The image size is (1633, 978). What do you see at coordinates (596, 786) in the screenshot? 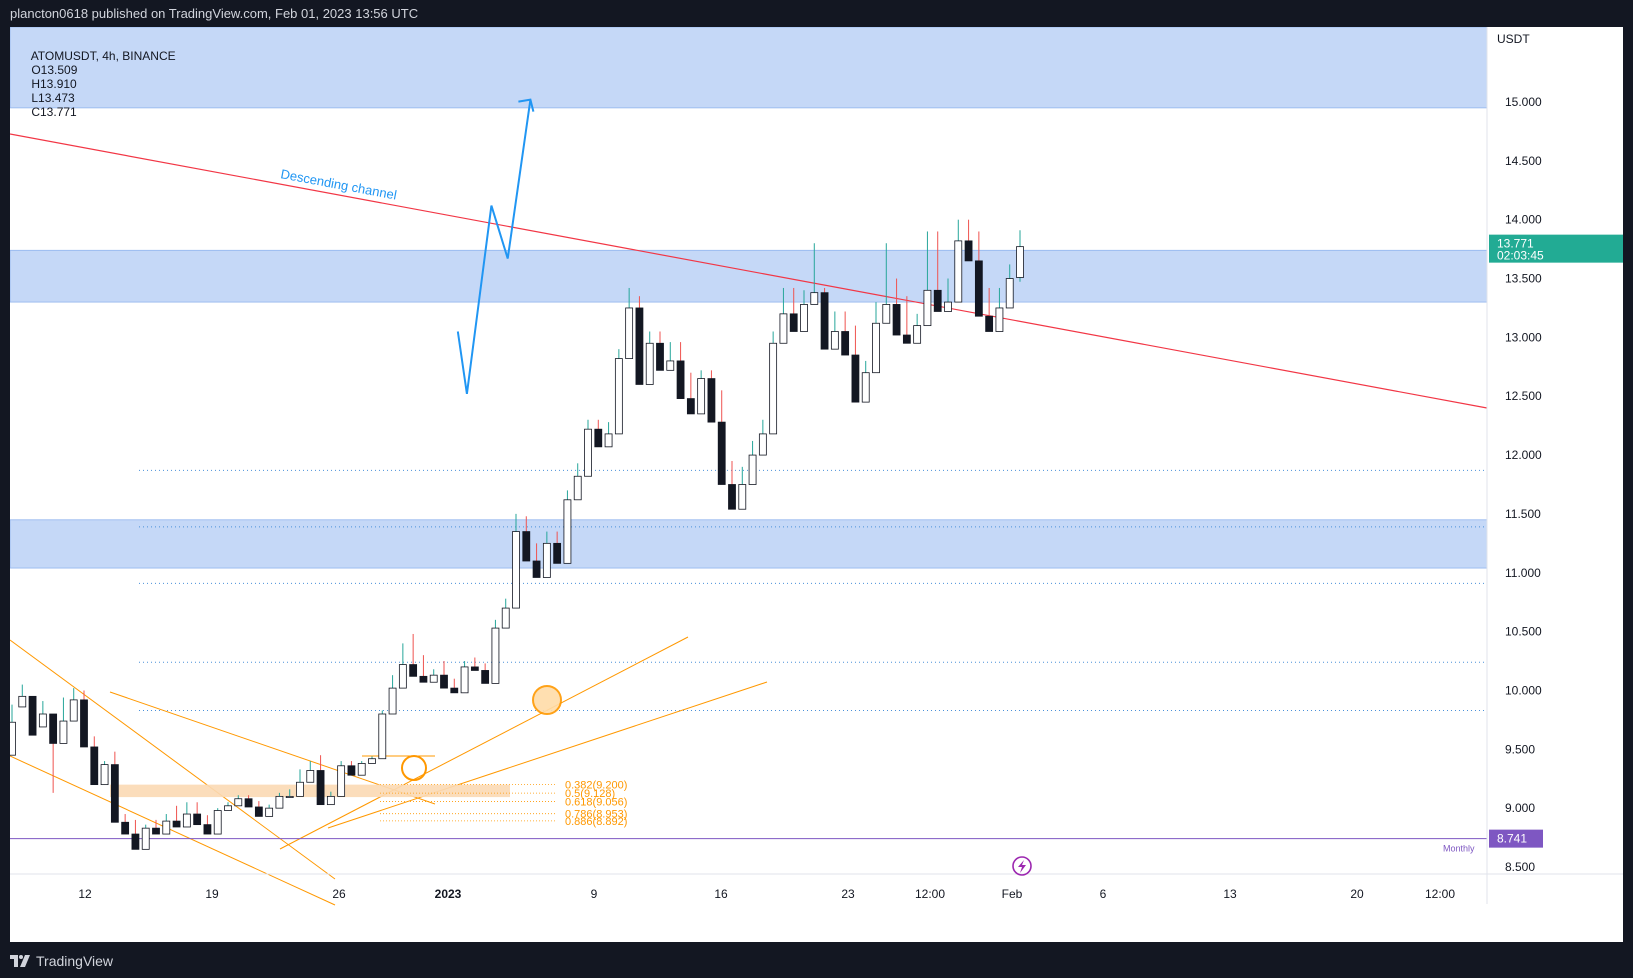
I see `fib-level-label: 0.382(9.200)` at bounding box center [596, 786].